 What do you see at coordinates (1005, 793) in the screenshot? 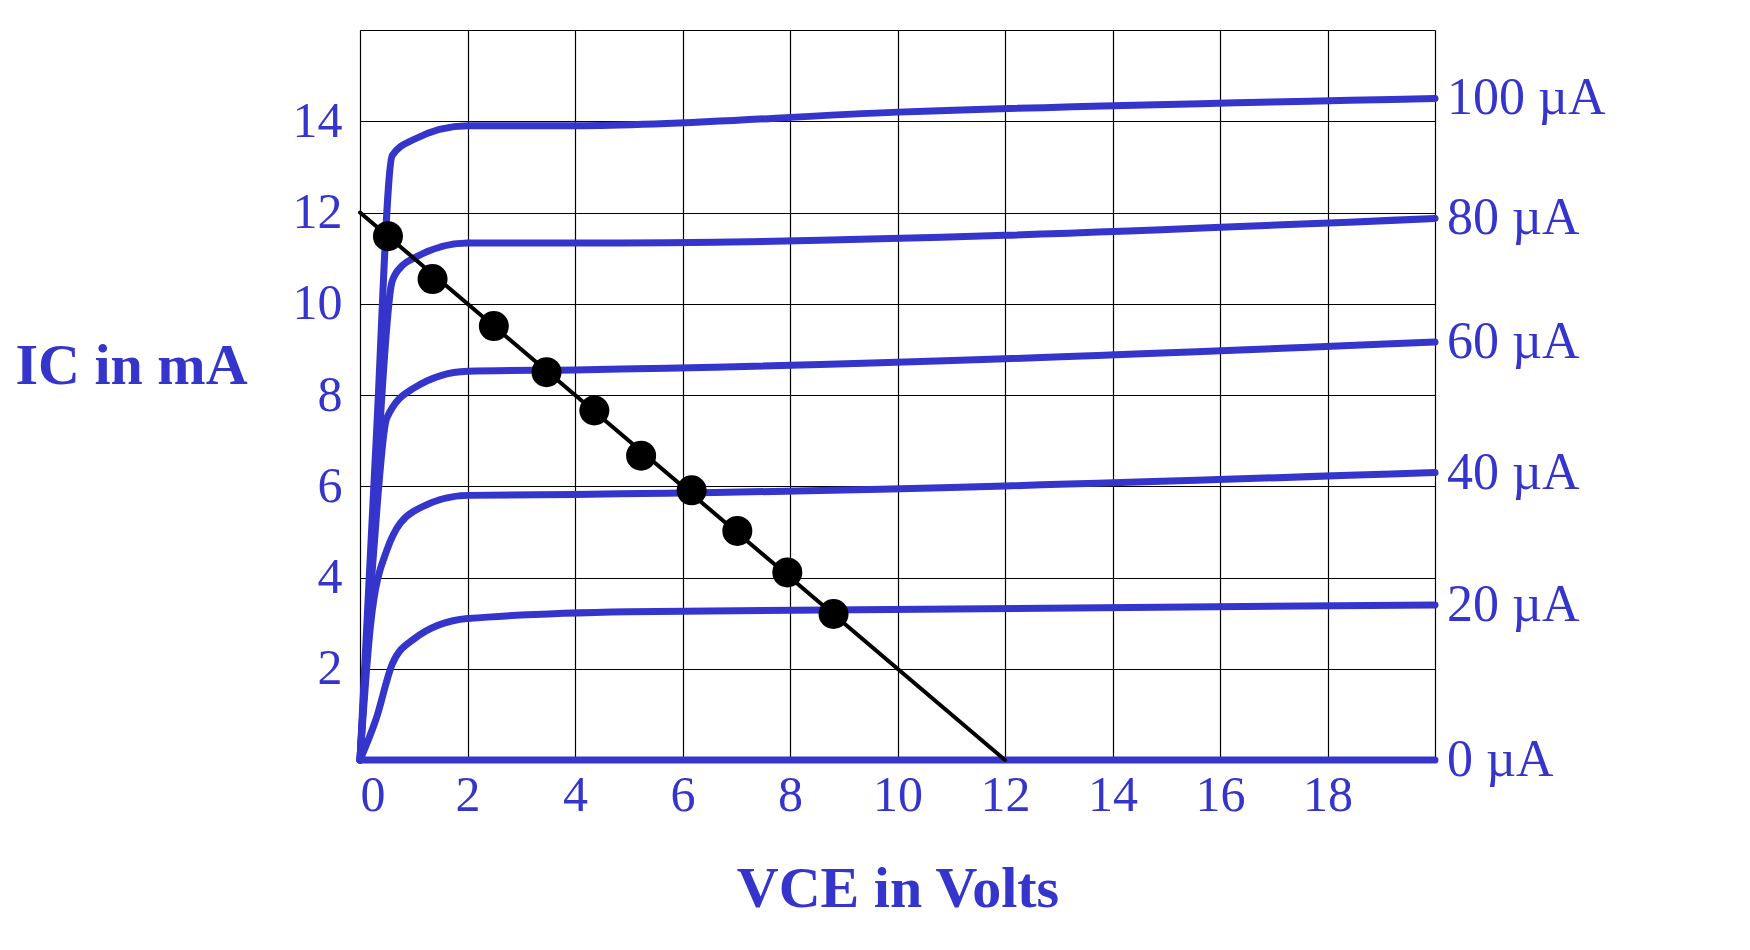
I see `x-tick-label: 12` at bounding box center [1005, 793].